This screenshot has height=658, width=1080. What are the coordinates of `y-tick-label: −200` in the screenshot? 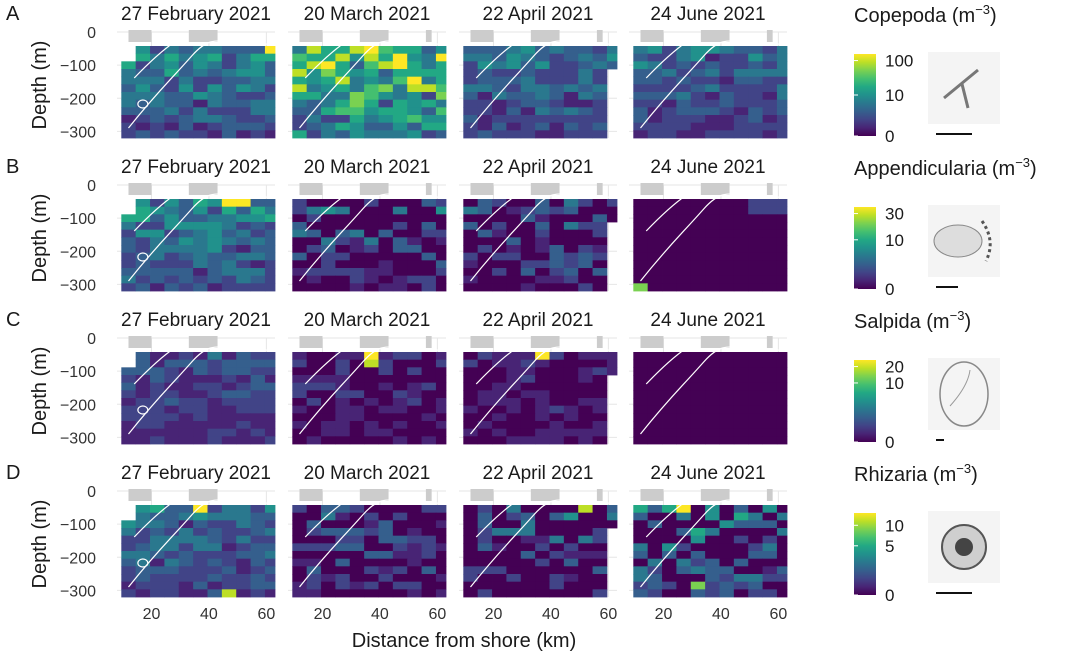 It's located at (78, 405).